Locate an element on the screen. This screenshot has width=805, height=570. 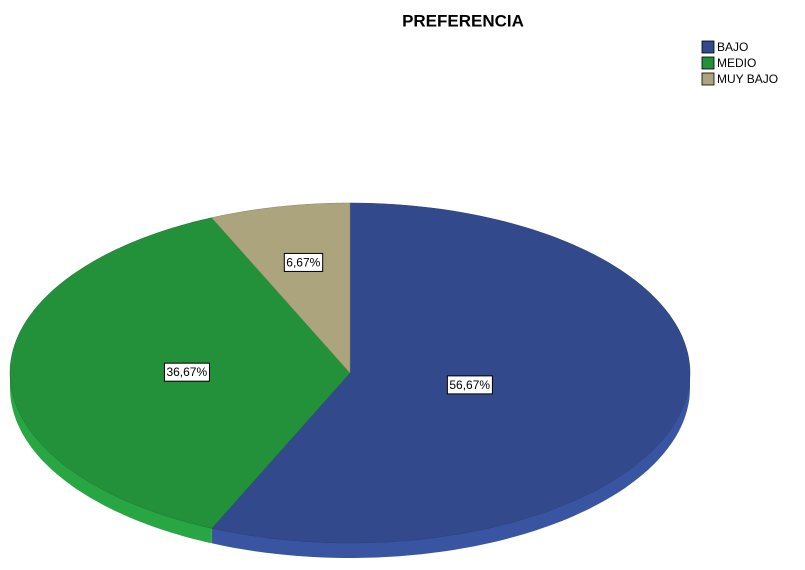
data-label-text: 6,67% is located at coordinates (303, 262).